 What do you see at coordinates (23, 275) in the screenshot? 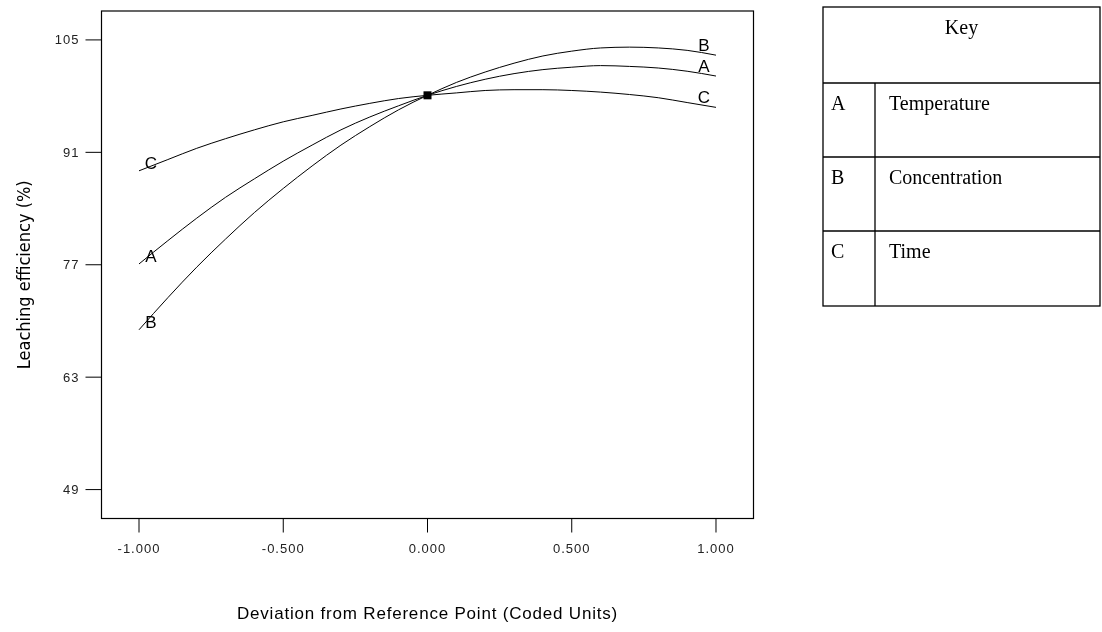
I see `y-axis-title: Leaching efficiency (%)` at bounding box center [23, 275].